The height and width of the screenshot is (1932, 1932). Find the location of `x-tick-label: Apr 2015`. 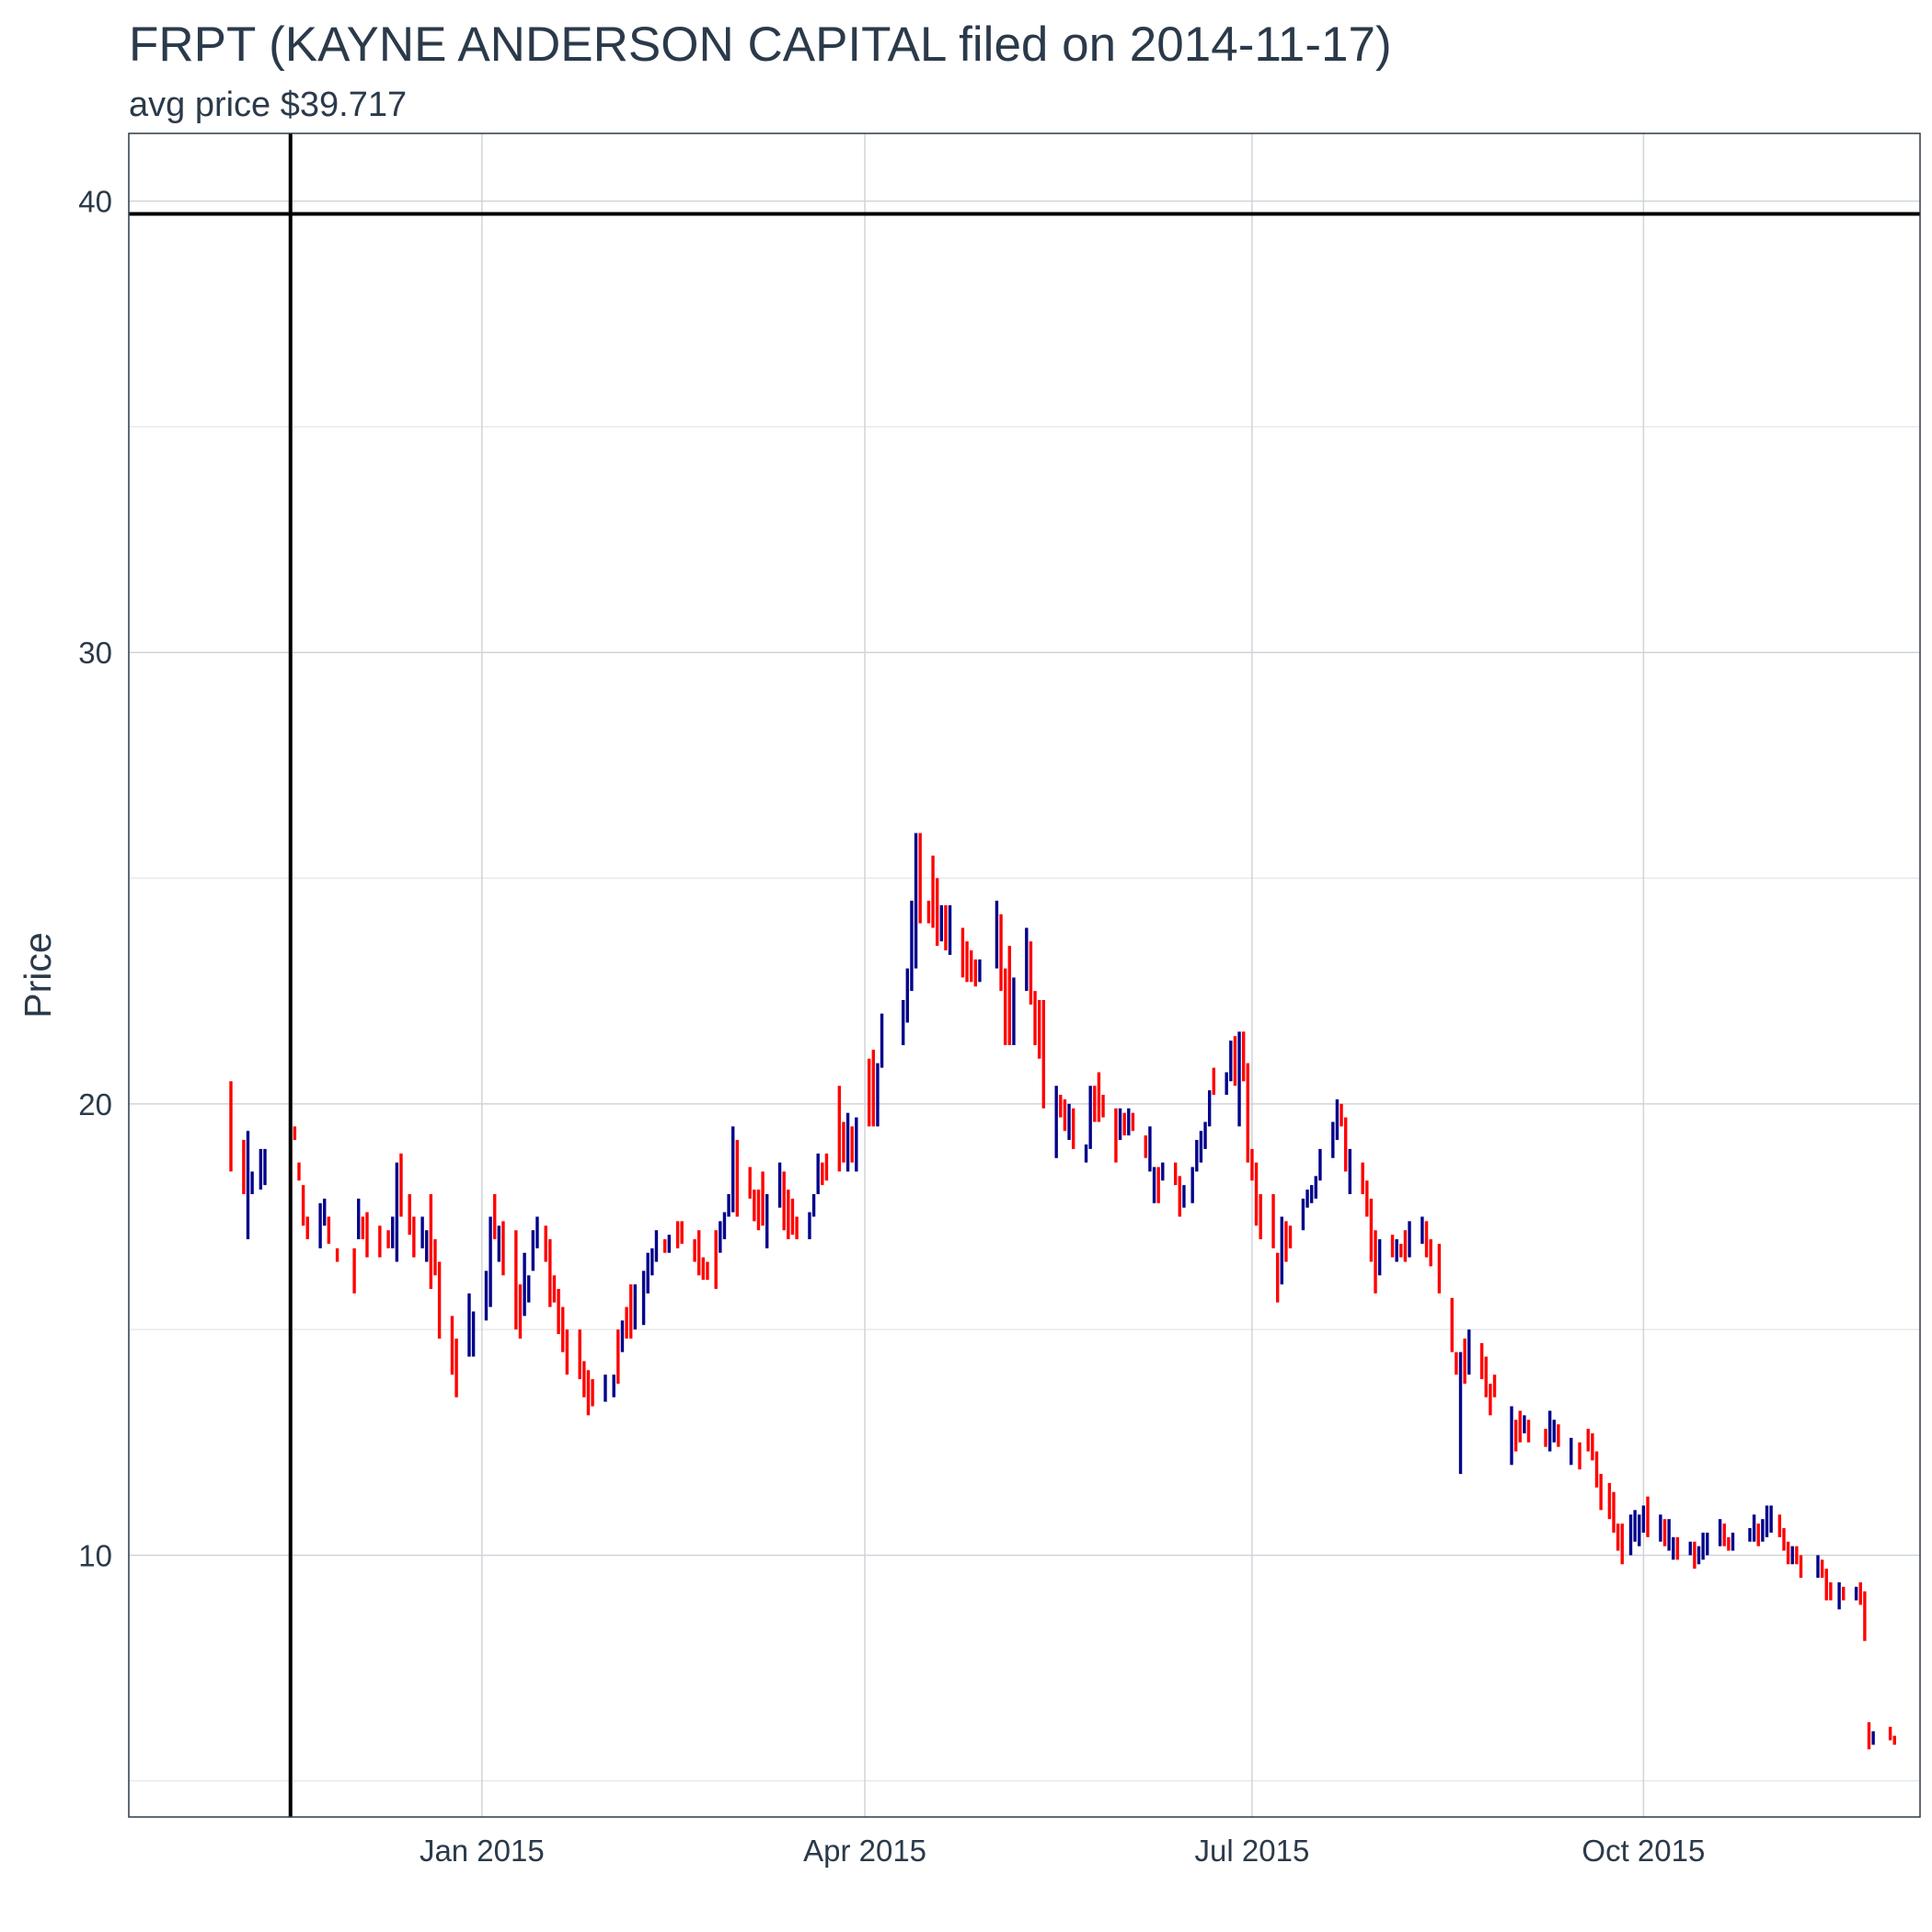

x-tick-label: Apr 2015 is located at coordinates (864, 1851).